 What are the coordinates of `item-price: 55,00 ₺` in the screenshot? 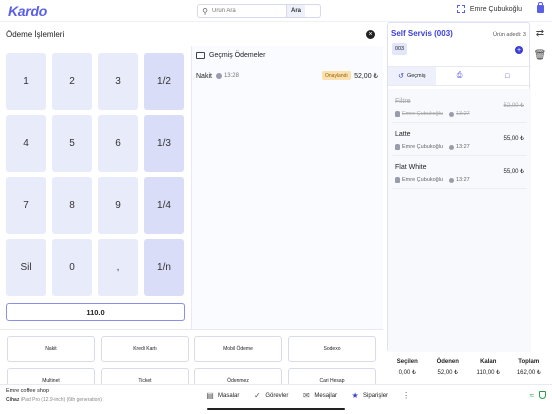 It's located at (514, 139).